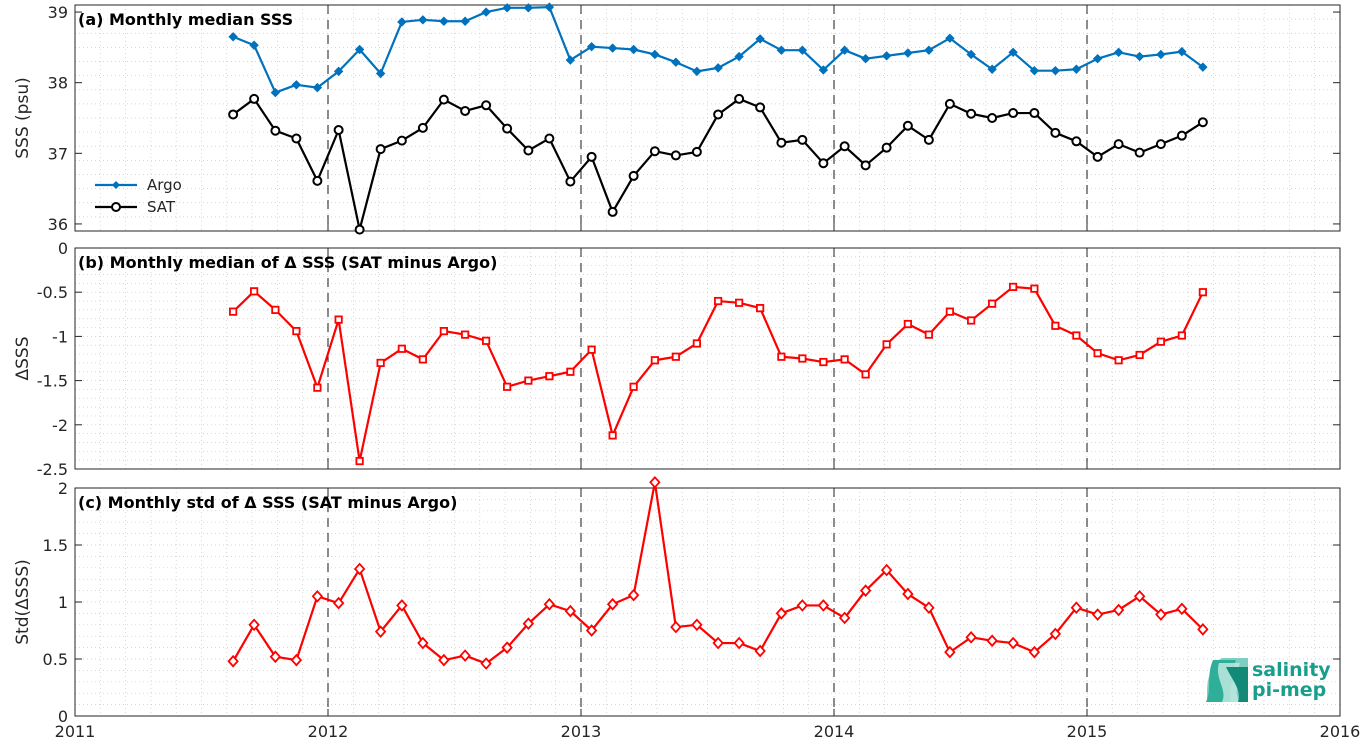 The width and height of the screenshot is (1364, 743). What do you see at coordinates (834, 731) in the screenshot?
I see `x-tick-label: 2014` at bounding box center [834, 731].